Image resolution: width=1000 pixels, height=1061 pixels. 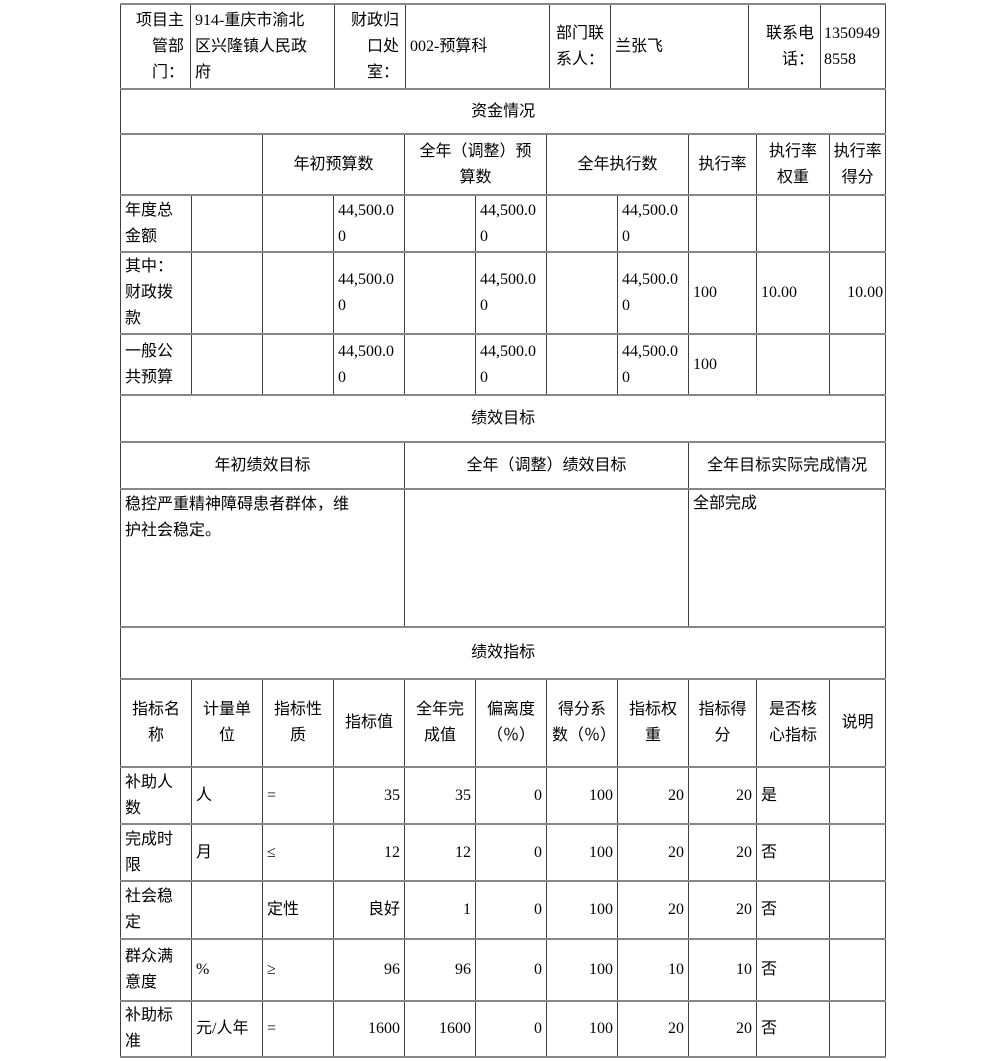 I want to click on funding-section-title: 资金情况, so click(x=503, y=111).